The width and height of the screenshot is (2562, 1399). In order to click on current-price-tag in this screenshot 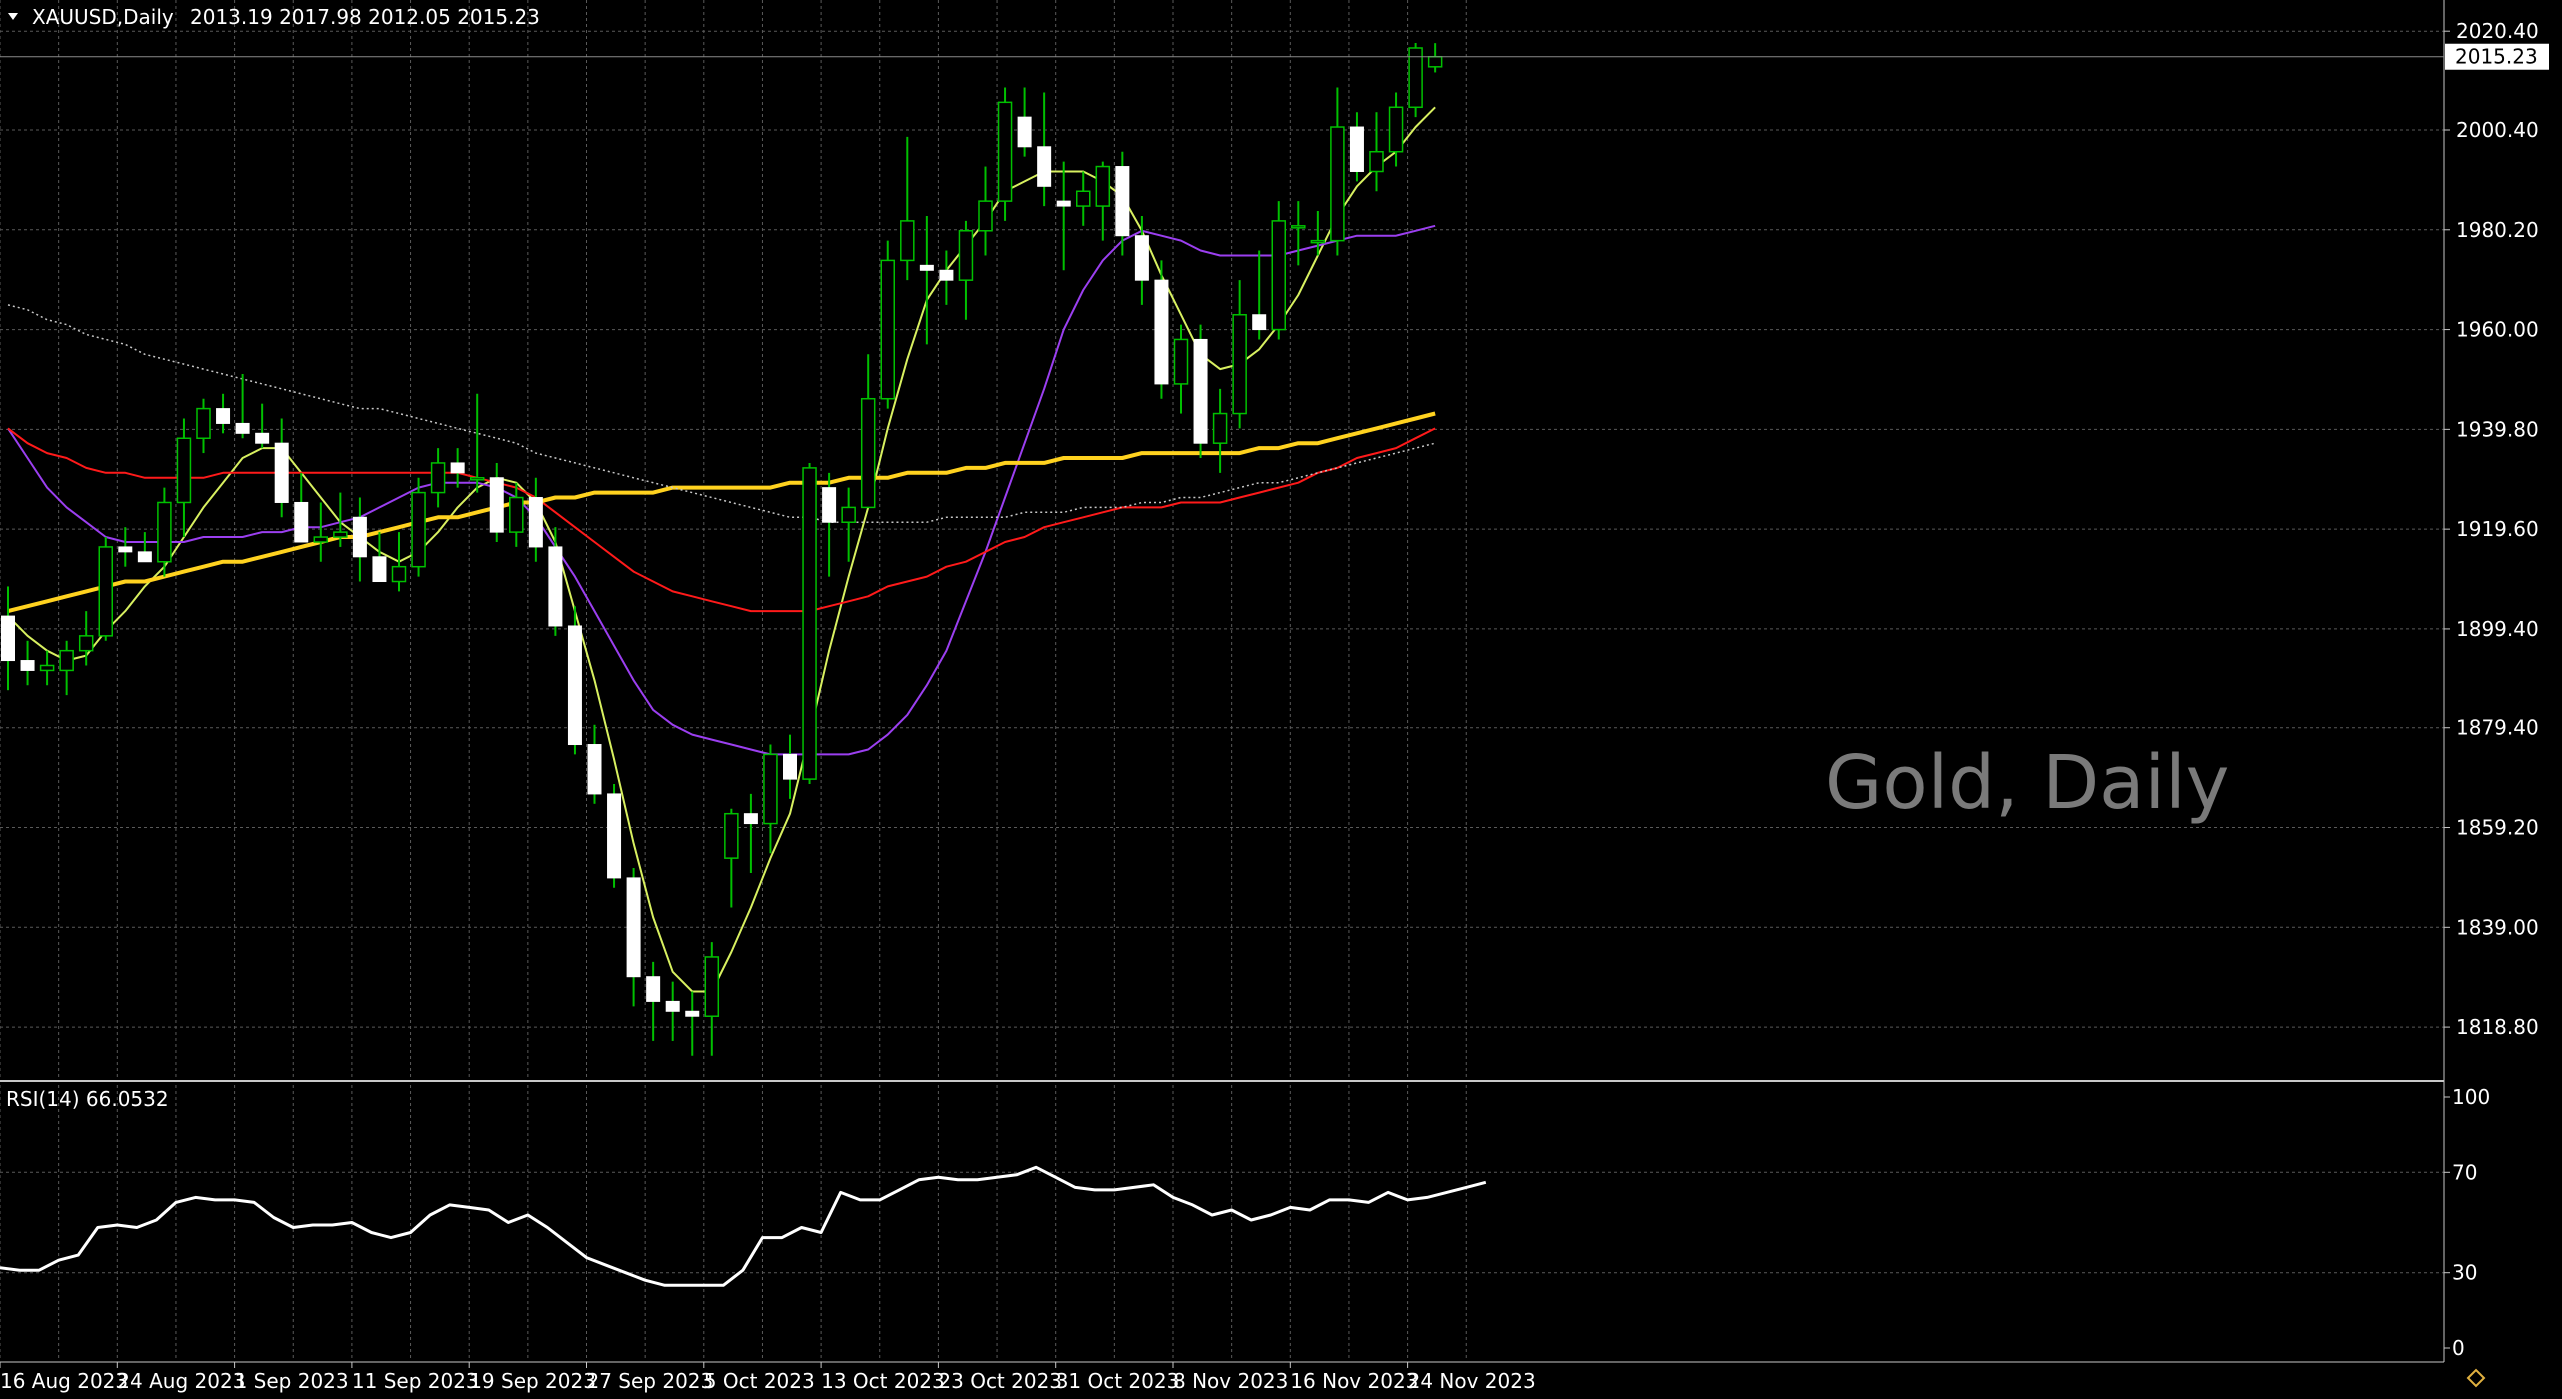, I will do `click(2497, 56)`.